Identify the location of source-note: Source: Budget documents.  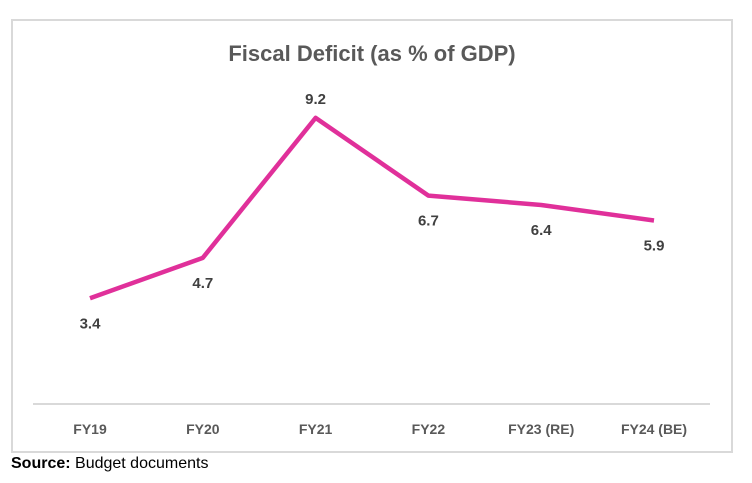
(109, 464).